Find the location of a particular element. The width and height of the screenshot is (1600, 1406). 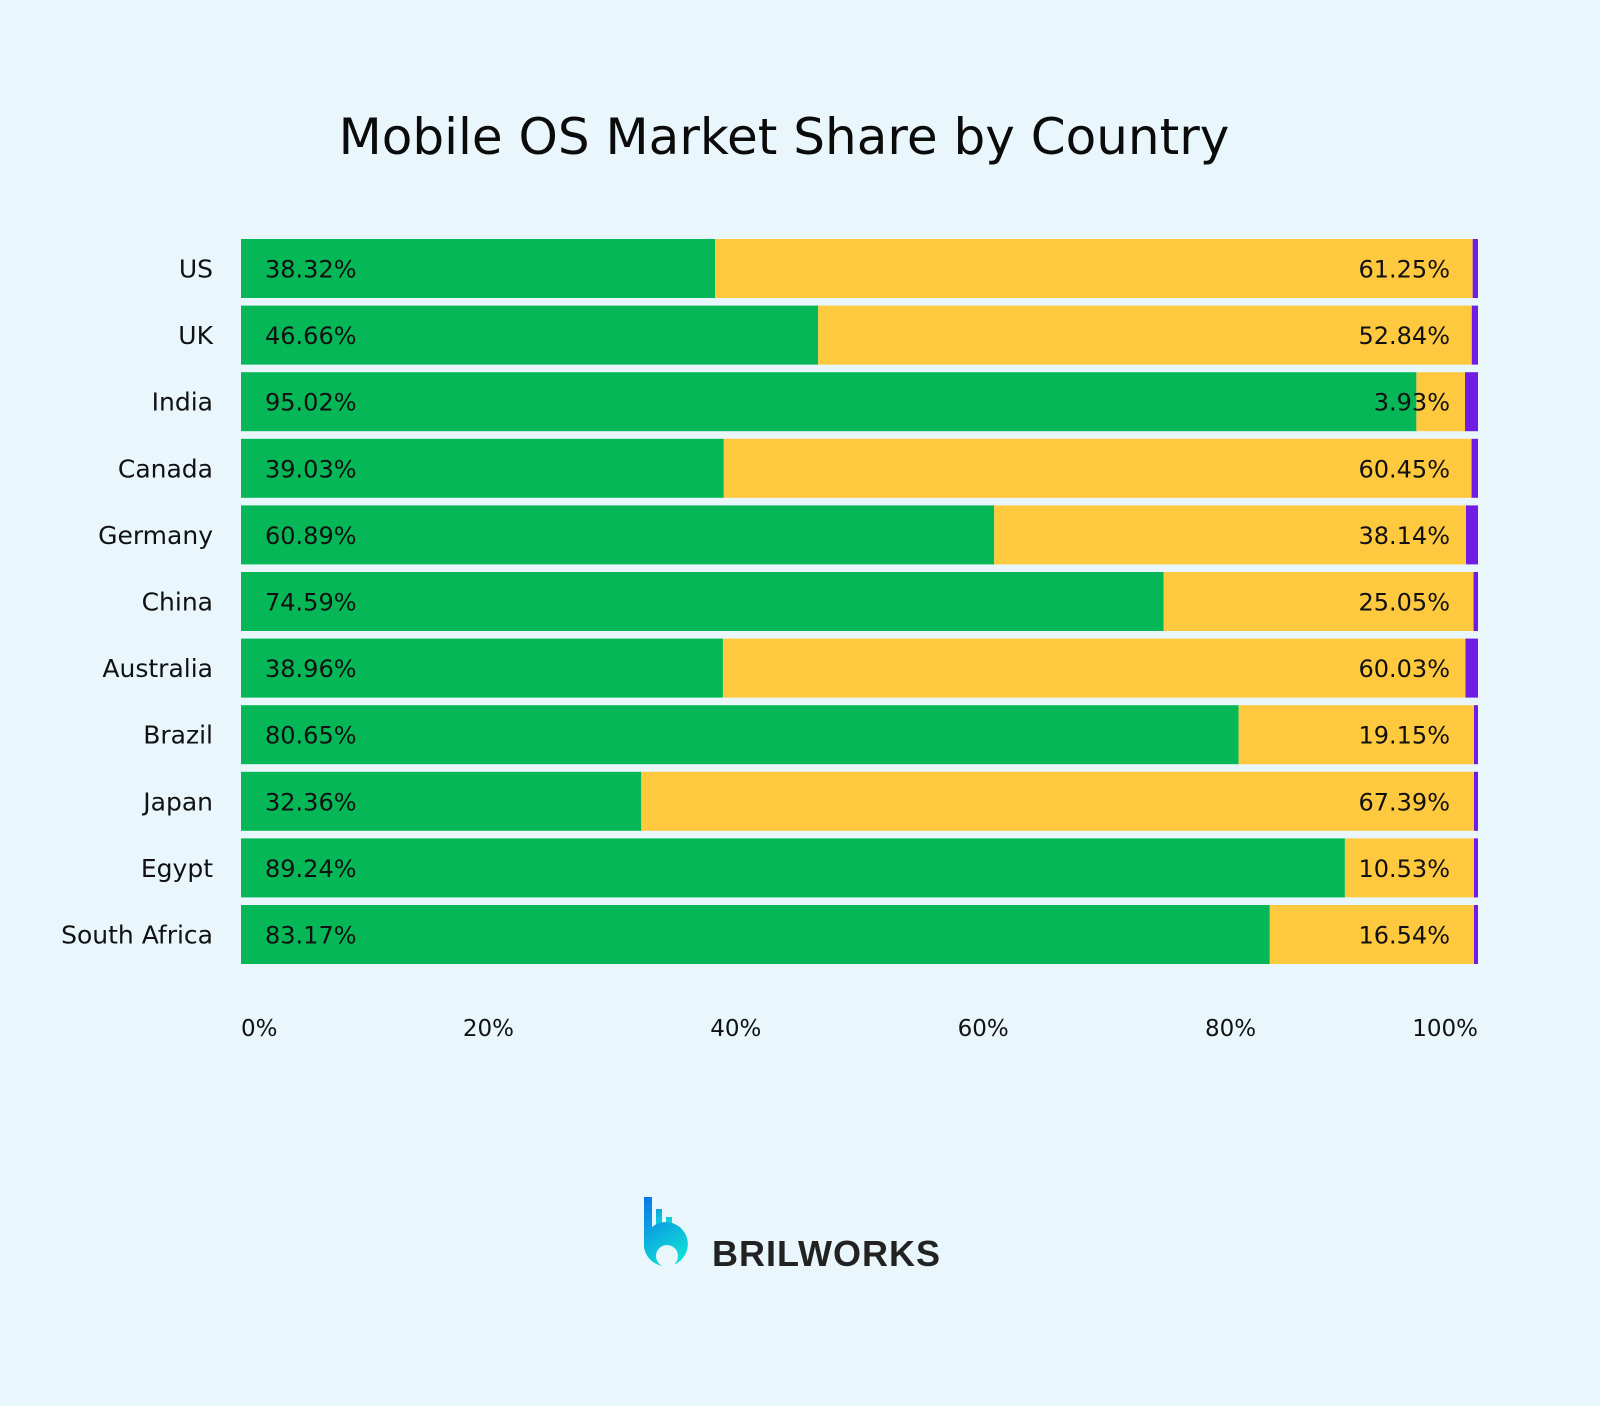

category-label: South Africa is located at coordinates (137, 935).